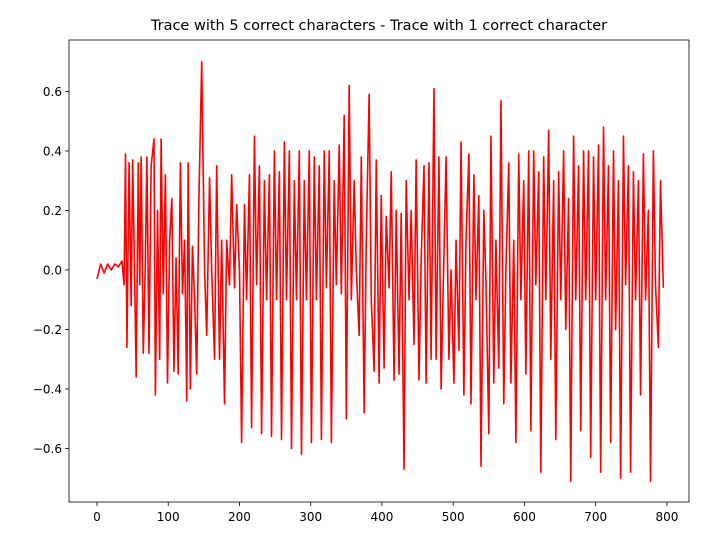  I want to click on x-tick-label: 700, so click(595, 517).